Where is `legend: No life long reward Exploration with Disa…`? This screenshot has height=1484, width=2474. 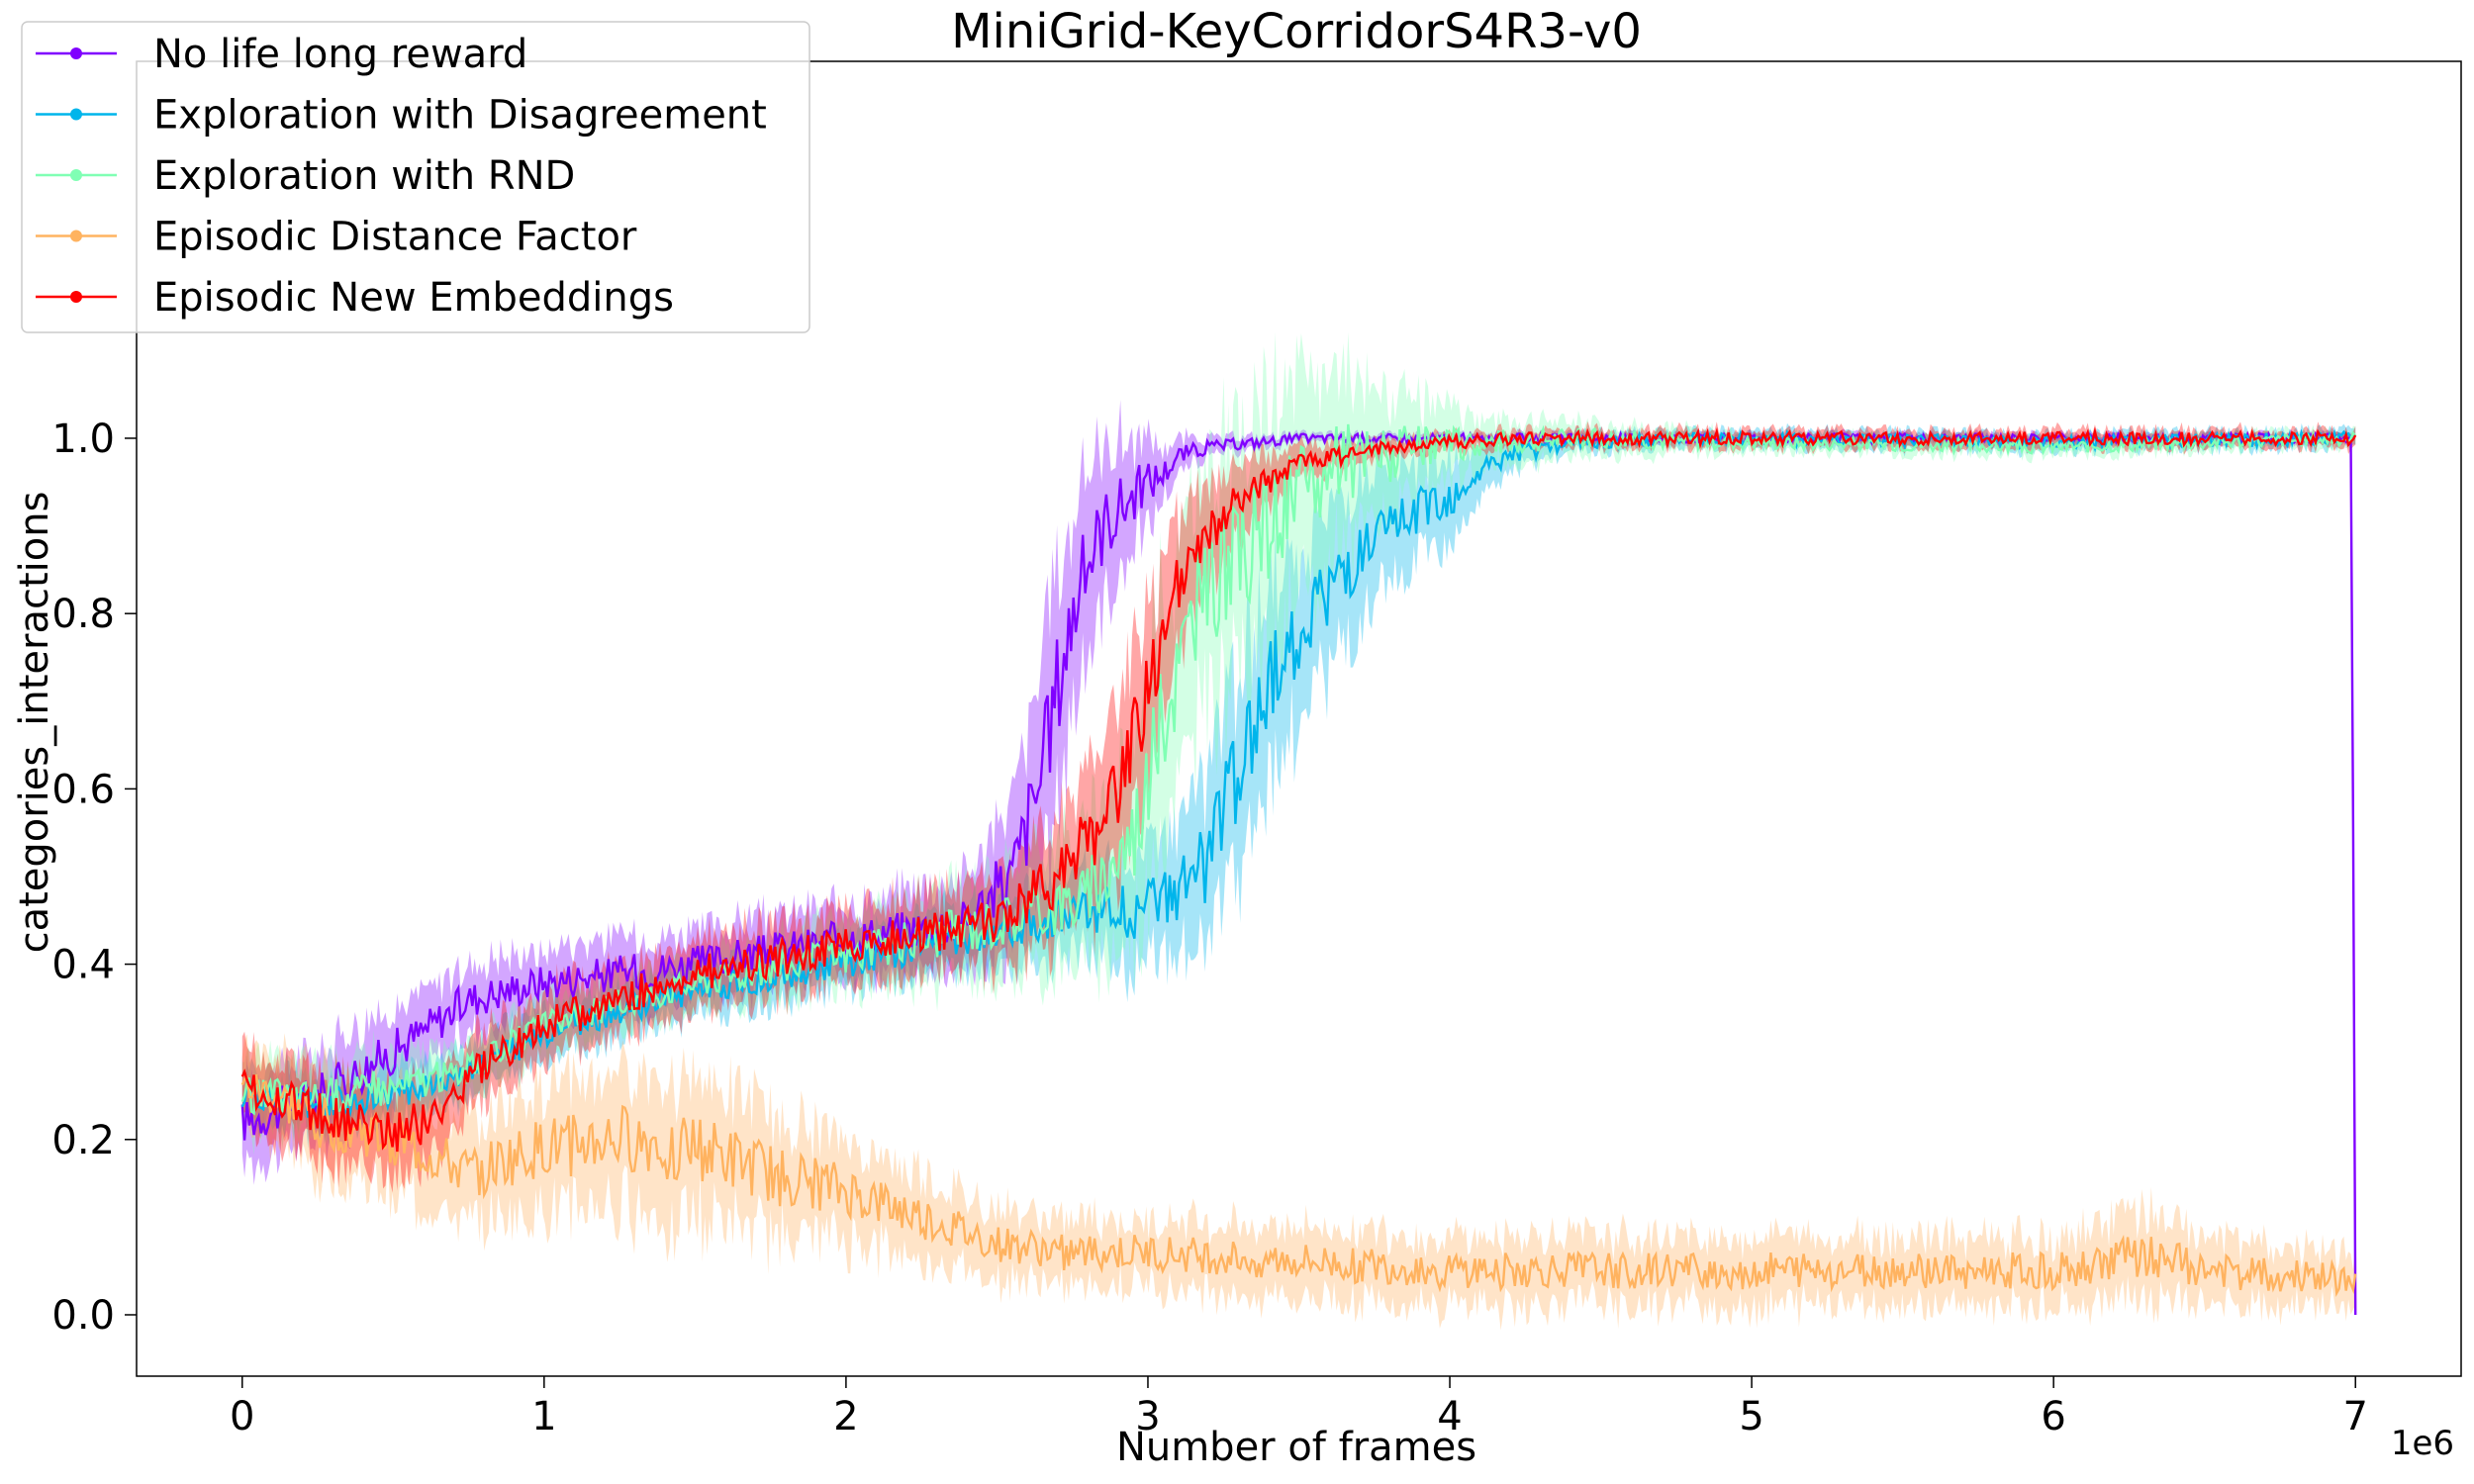 legend: No life long reward Exploration with Disa… is located at coordinates (416, 177).